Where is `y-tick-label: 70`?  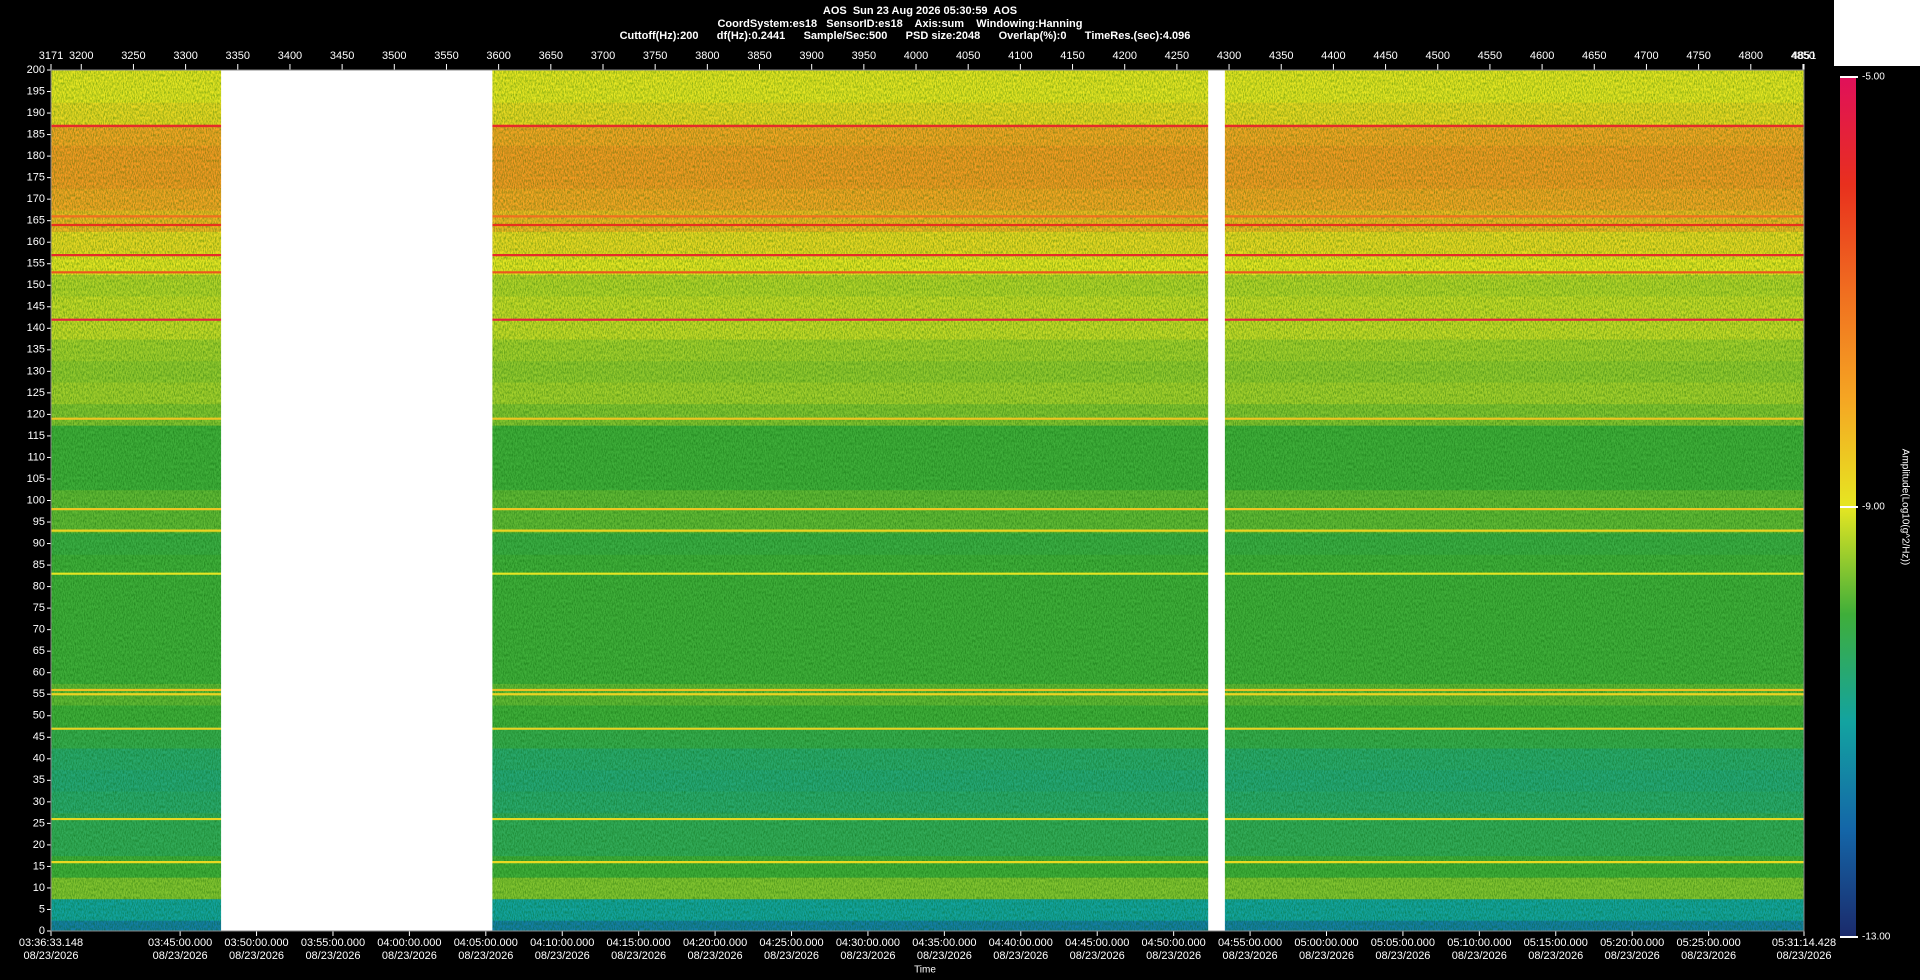 y-tick-label: 70 is located at coordinates (39, 630).